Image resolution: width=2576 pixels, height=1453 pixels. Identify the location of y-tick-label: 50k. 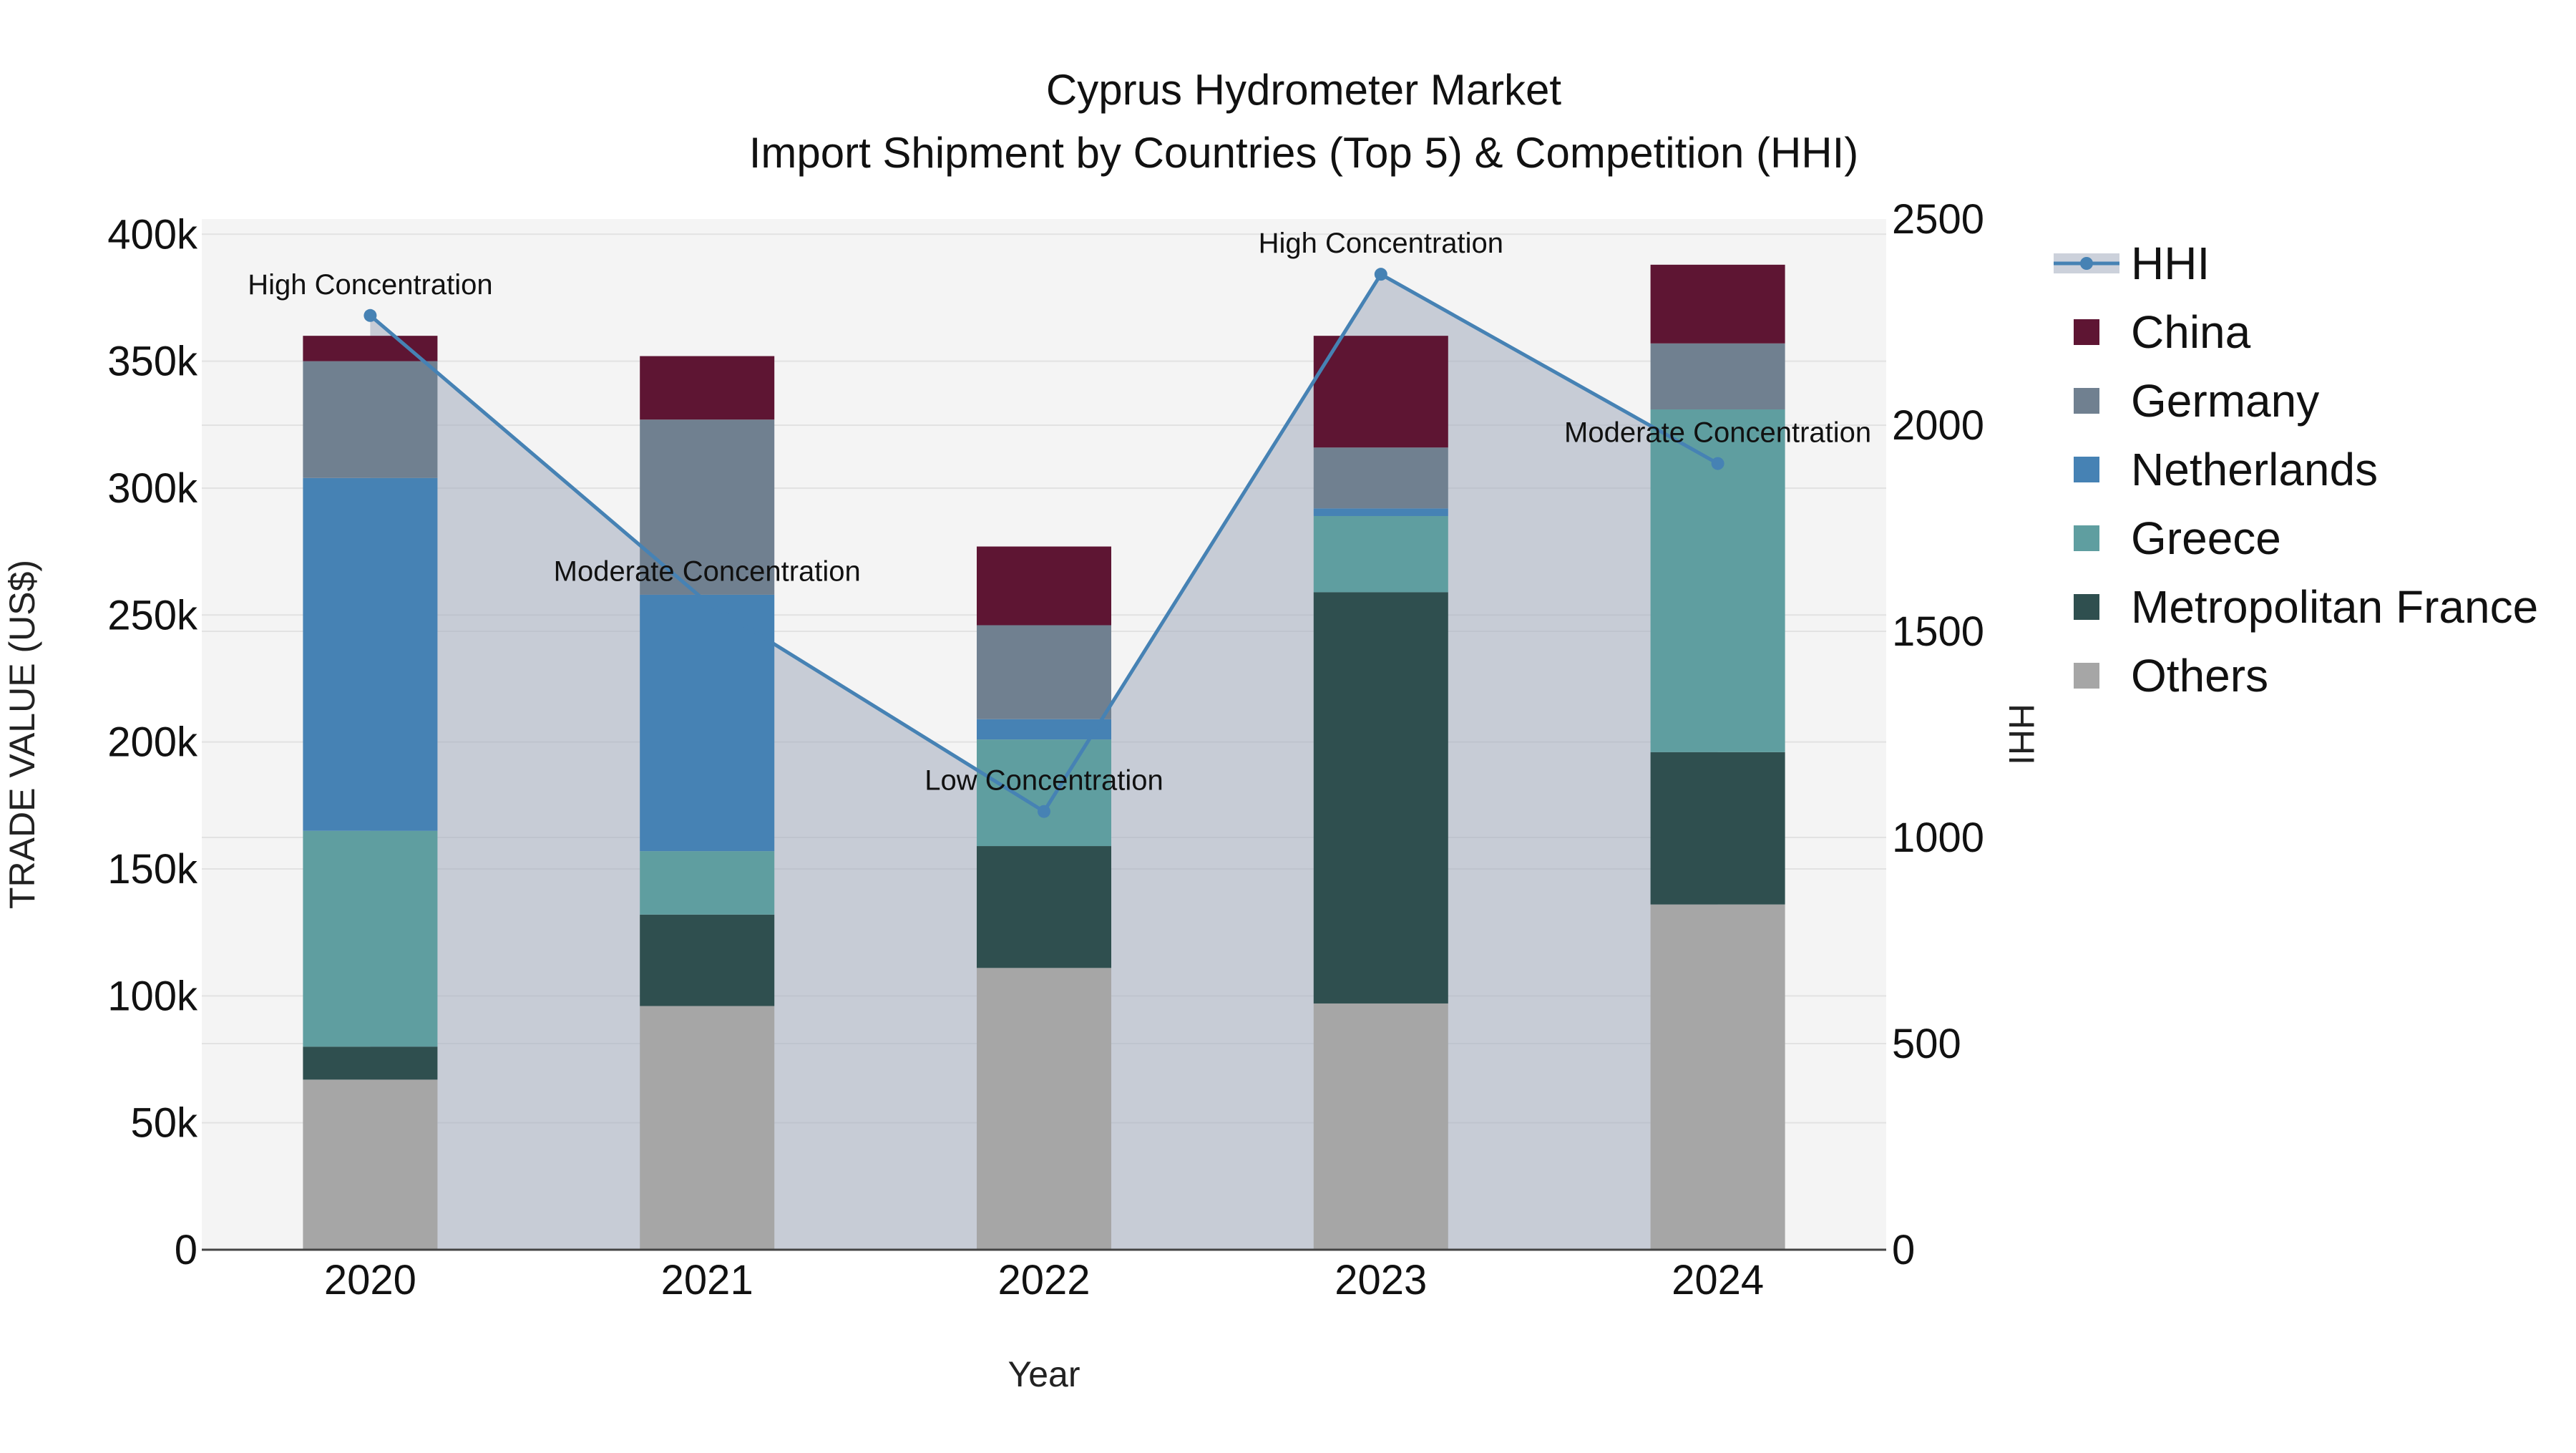
(164, 1123).